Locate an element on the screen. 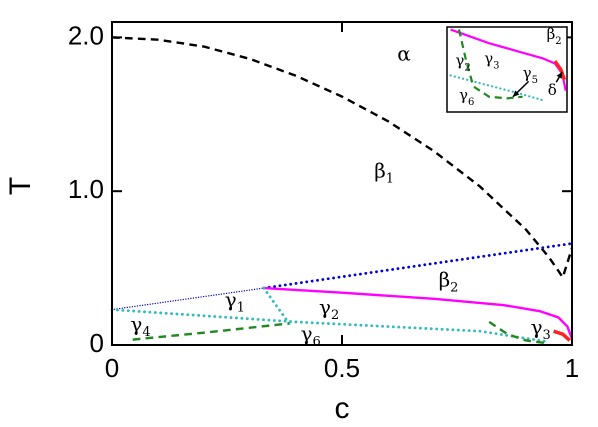 This screenshot has width=598, height=427. inset-label-1-symbol: γ is located at coordinates (459, 60).